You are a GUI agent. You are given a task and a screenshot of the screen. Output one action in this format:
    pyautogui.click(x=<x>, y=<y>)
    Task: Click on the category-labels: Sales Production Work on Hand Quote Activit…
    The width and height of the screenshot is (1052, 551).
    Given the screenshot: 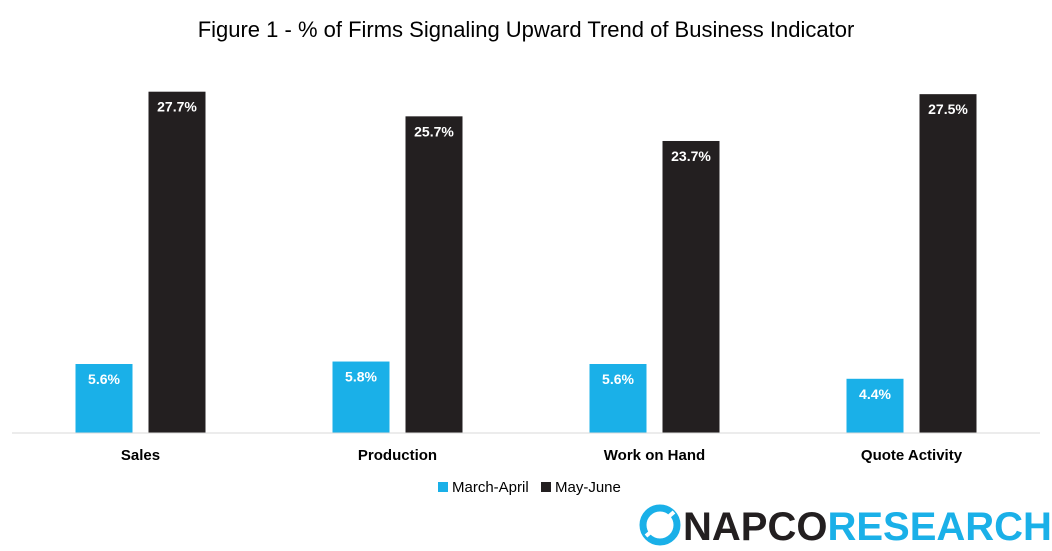 What is the action you would take?
    pyautogui.click(x=542, y=455)
    